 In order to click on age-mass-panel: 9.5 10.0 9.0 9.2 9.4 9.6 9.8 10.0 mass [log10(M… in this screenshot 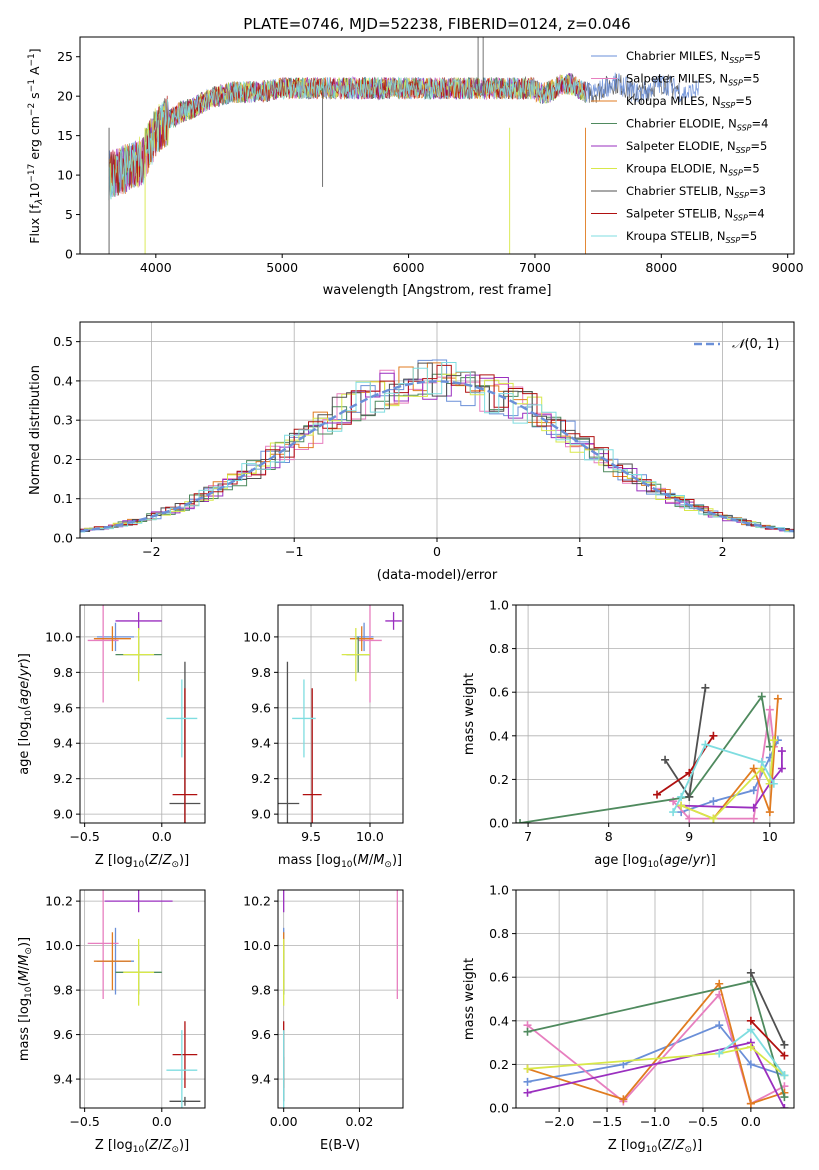, I will do `click(323, 737)`.